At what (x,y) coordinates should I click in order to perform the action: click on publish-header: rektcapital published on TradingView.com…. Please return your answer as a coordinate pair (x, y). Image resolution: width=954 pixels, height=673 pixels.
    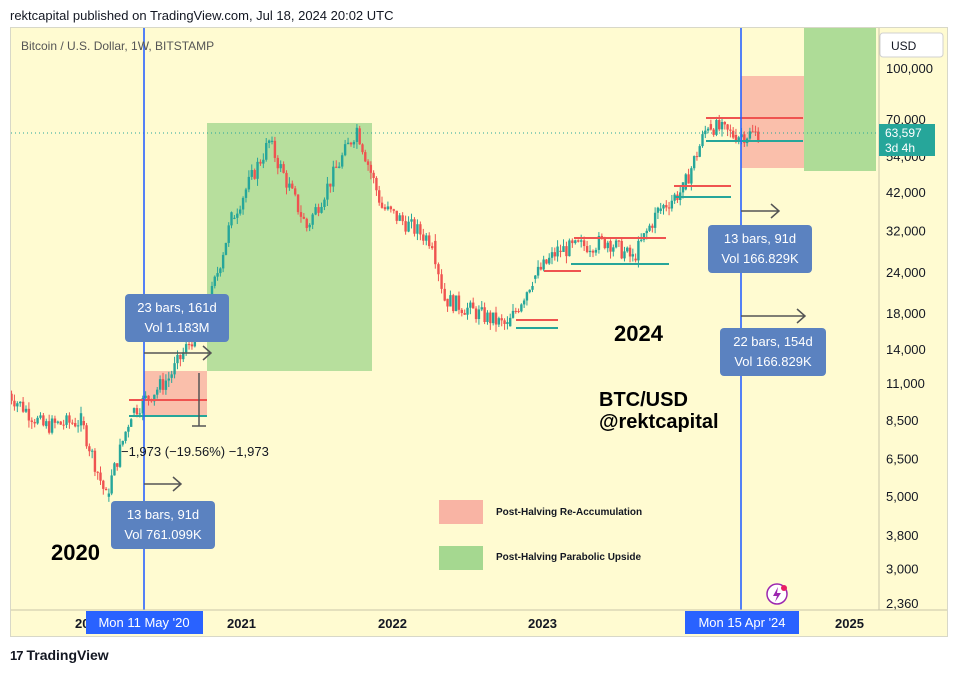
    Looking at the image, I should click on (202, 15).